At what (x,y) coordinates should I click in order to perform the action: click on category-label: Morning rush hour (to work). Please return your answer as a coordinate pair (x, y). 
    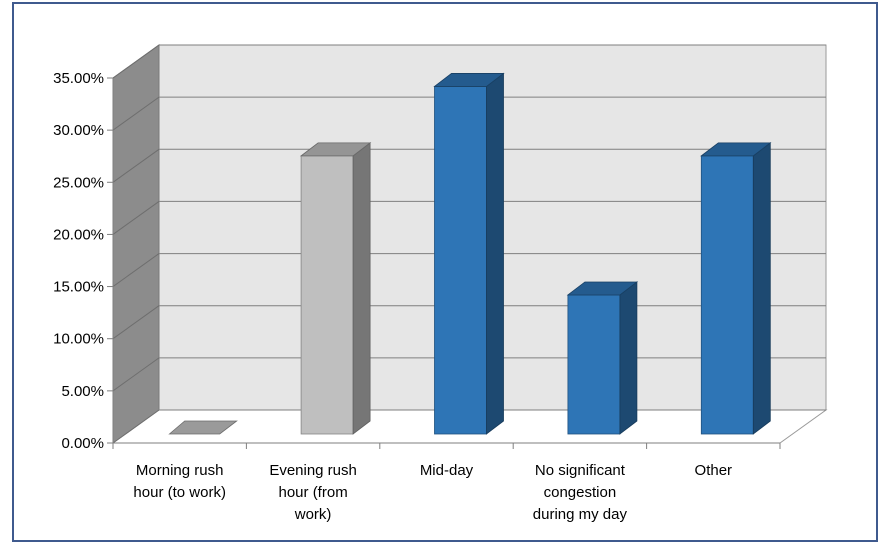
    Looking at the image, I should click on (179, 481).